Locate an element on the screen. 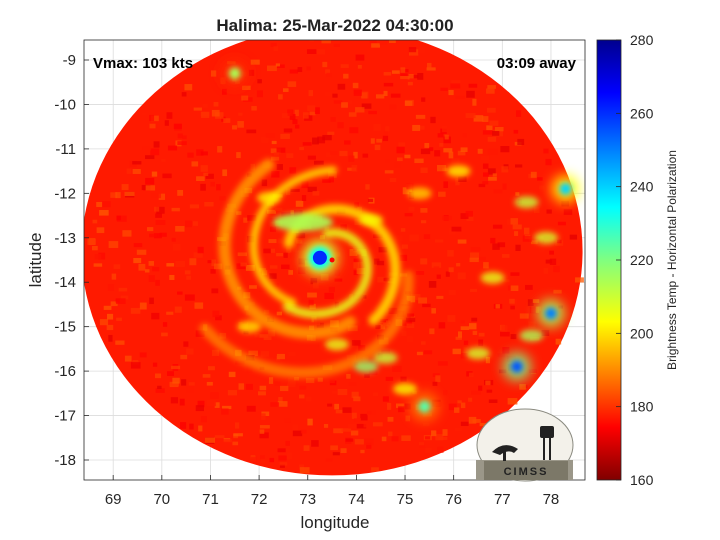 Image resolution: width=720 pixels, height=540 pixels. x-axis-ticks: 69 70 71 72 73 74 75 76 77 78 is located at coordinates (332, 491).